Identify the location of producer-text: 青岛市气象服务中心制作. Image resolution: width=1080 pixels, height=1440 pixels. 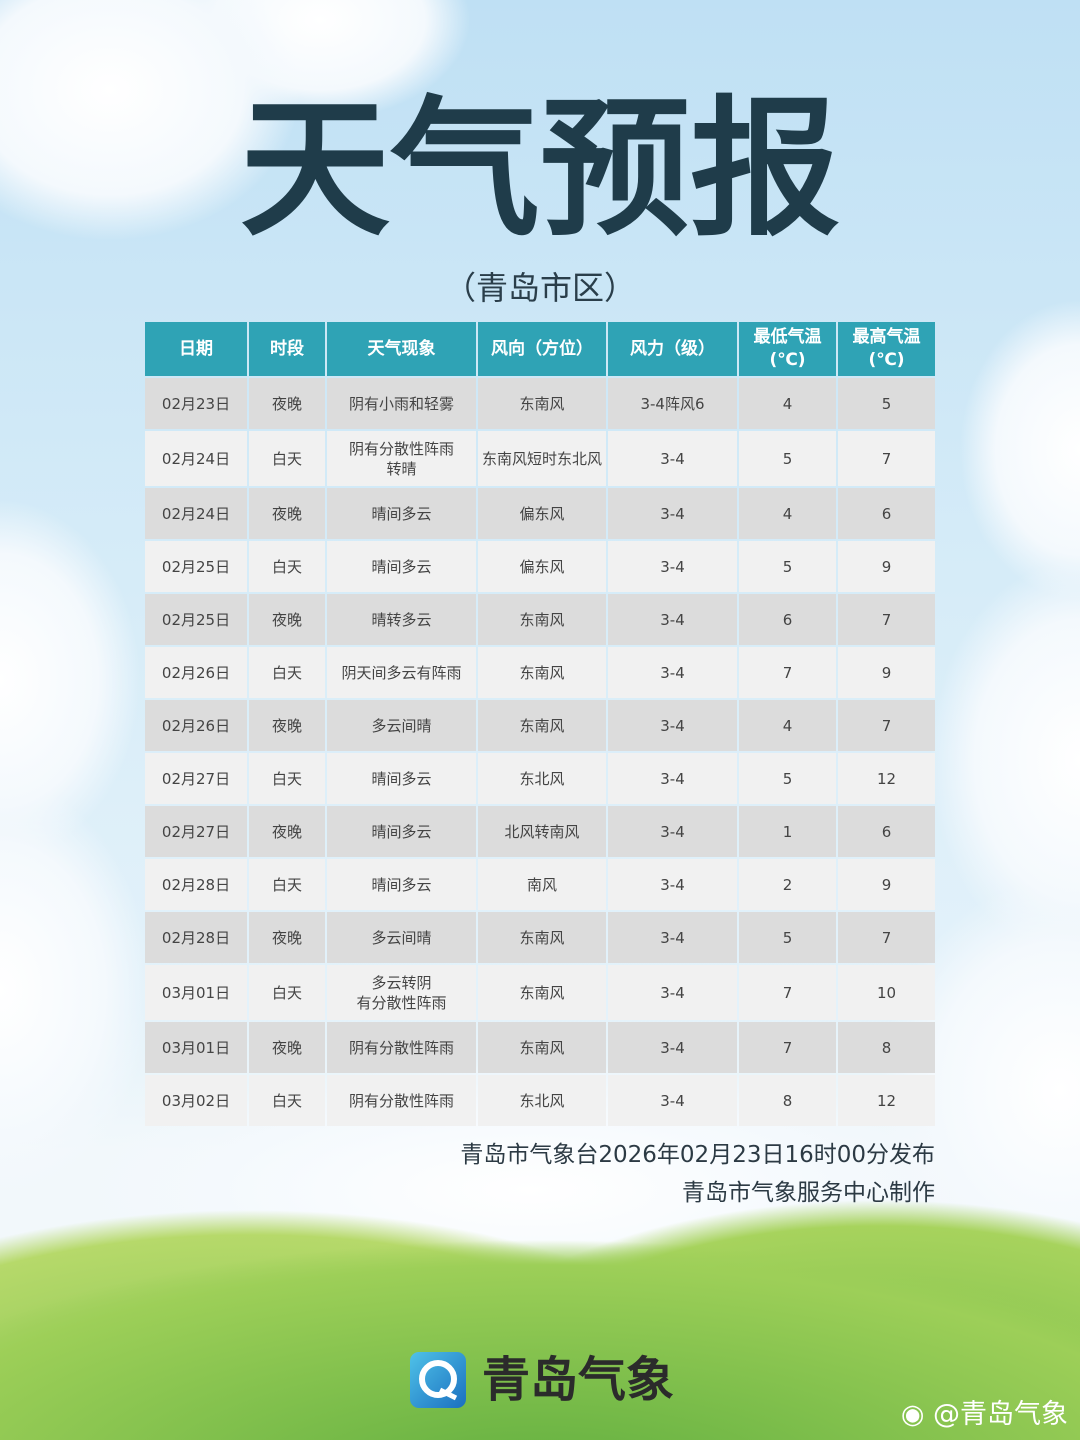
(808, 1193).